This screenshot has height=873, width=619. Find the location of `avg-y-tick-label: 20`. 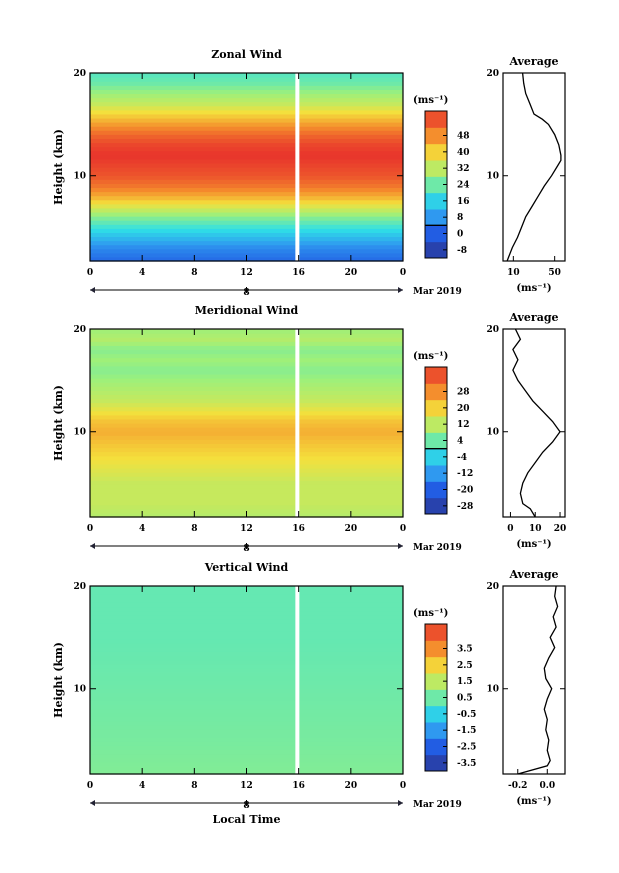

avg-y-tick-label: 20 is located at coordinates (492, 74).